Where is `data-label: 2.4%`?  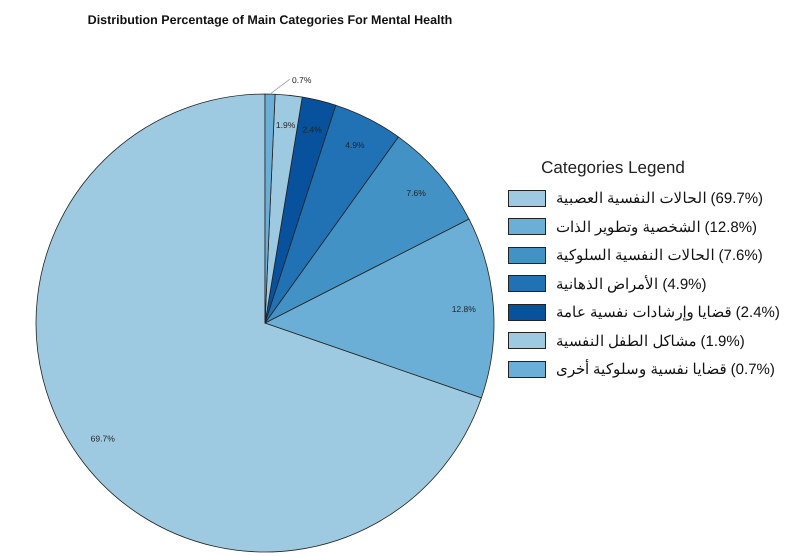 data-label: 2.4% is located at coordinates (312, 129).